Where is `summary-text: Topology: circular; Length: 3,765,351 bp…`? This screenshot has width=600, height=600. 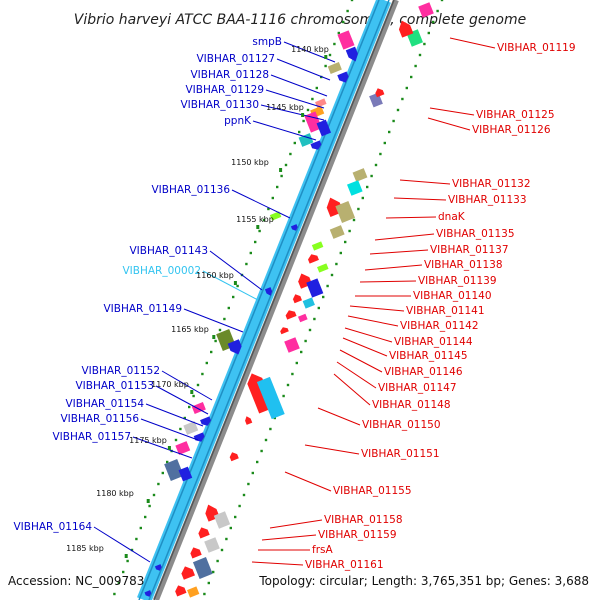
summary-text: Topology: circular; Length: 3,765,351 bp… is located at coordinates (423, 581).